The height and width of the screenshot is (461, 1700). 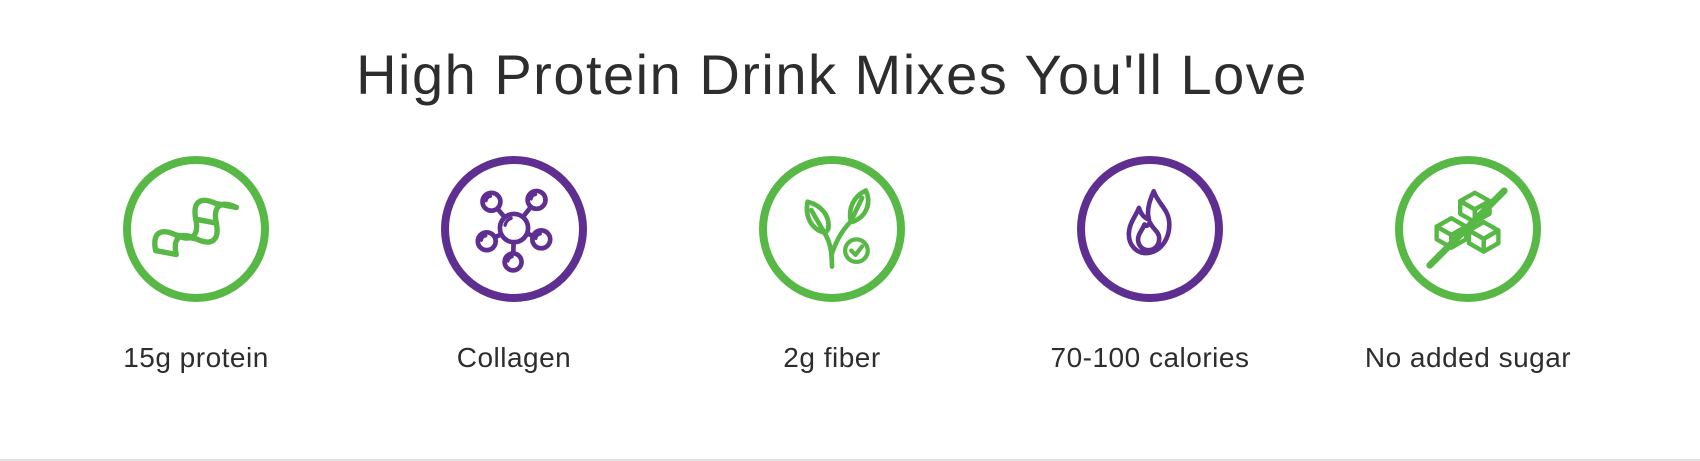 I want to click on feature-label-calories: 70-100 calories, so click(x=1150, y=357).